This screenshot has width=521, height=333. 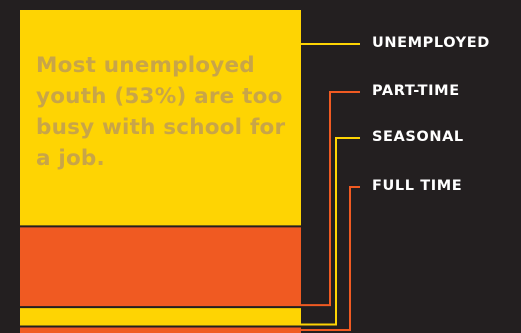 I want to click on legend-label-unemployed: UNEMPLOYED, so click(x=431, y=43).